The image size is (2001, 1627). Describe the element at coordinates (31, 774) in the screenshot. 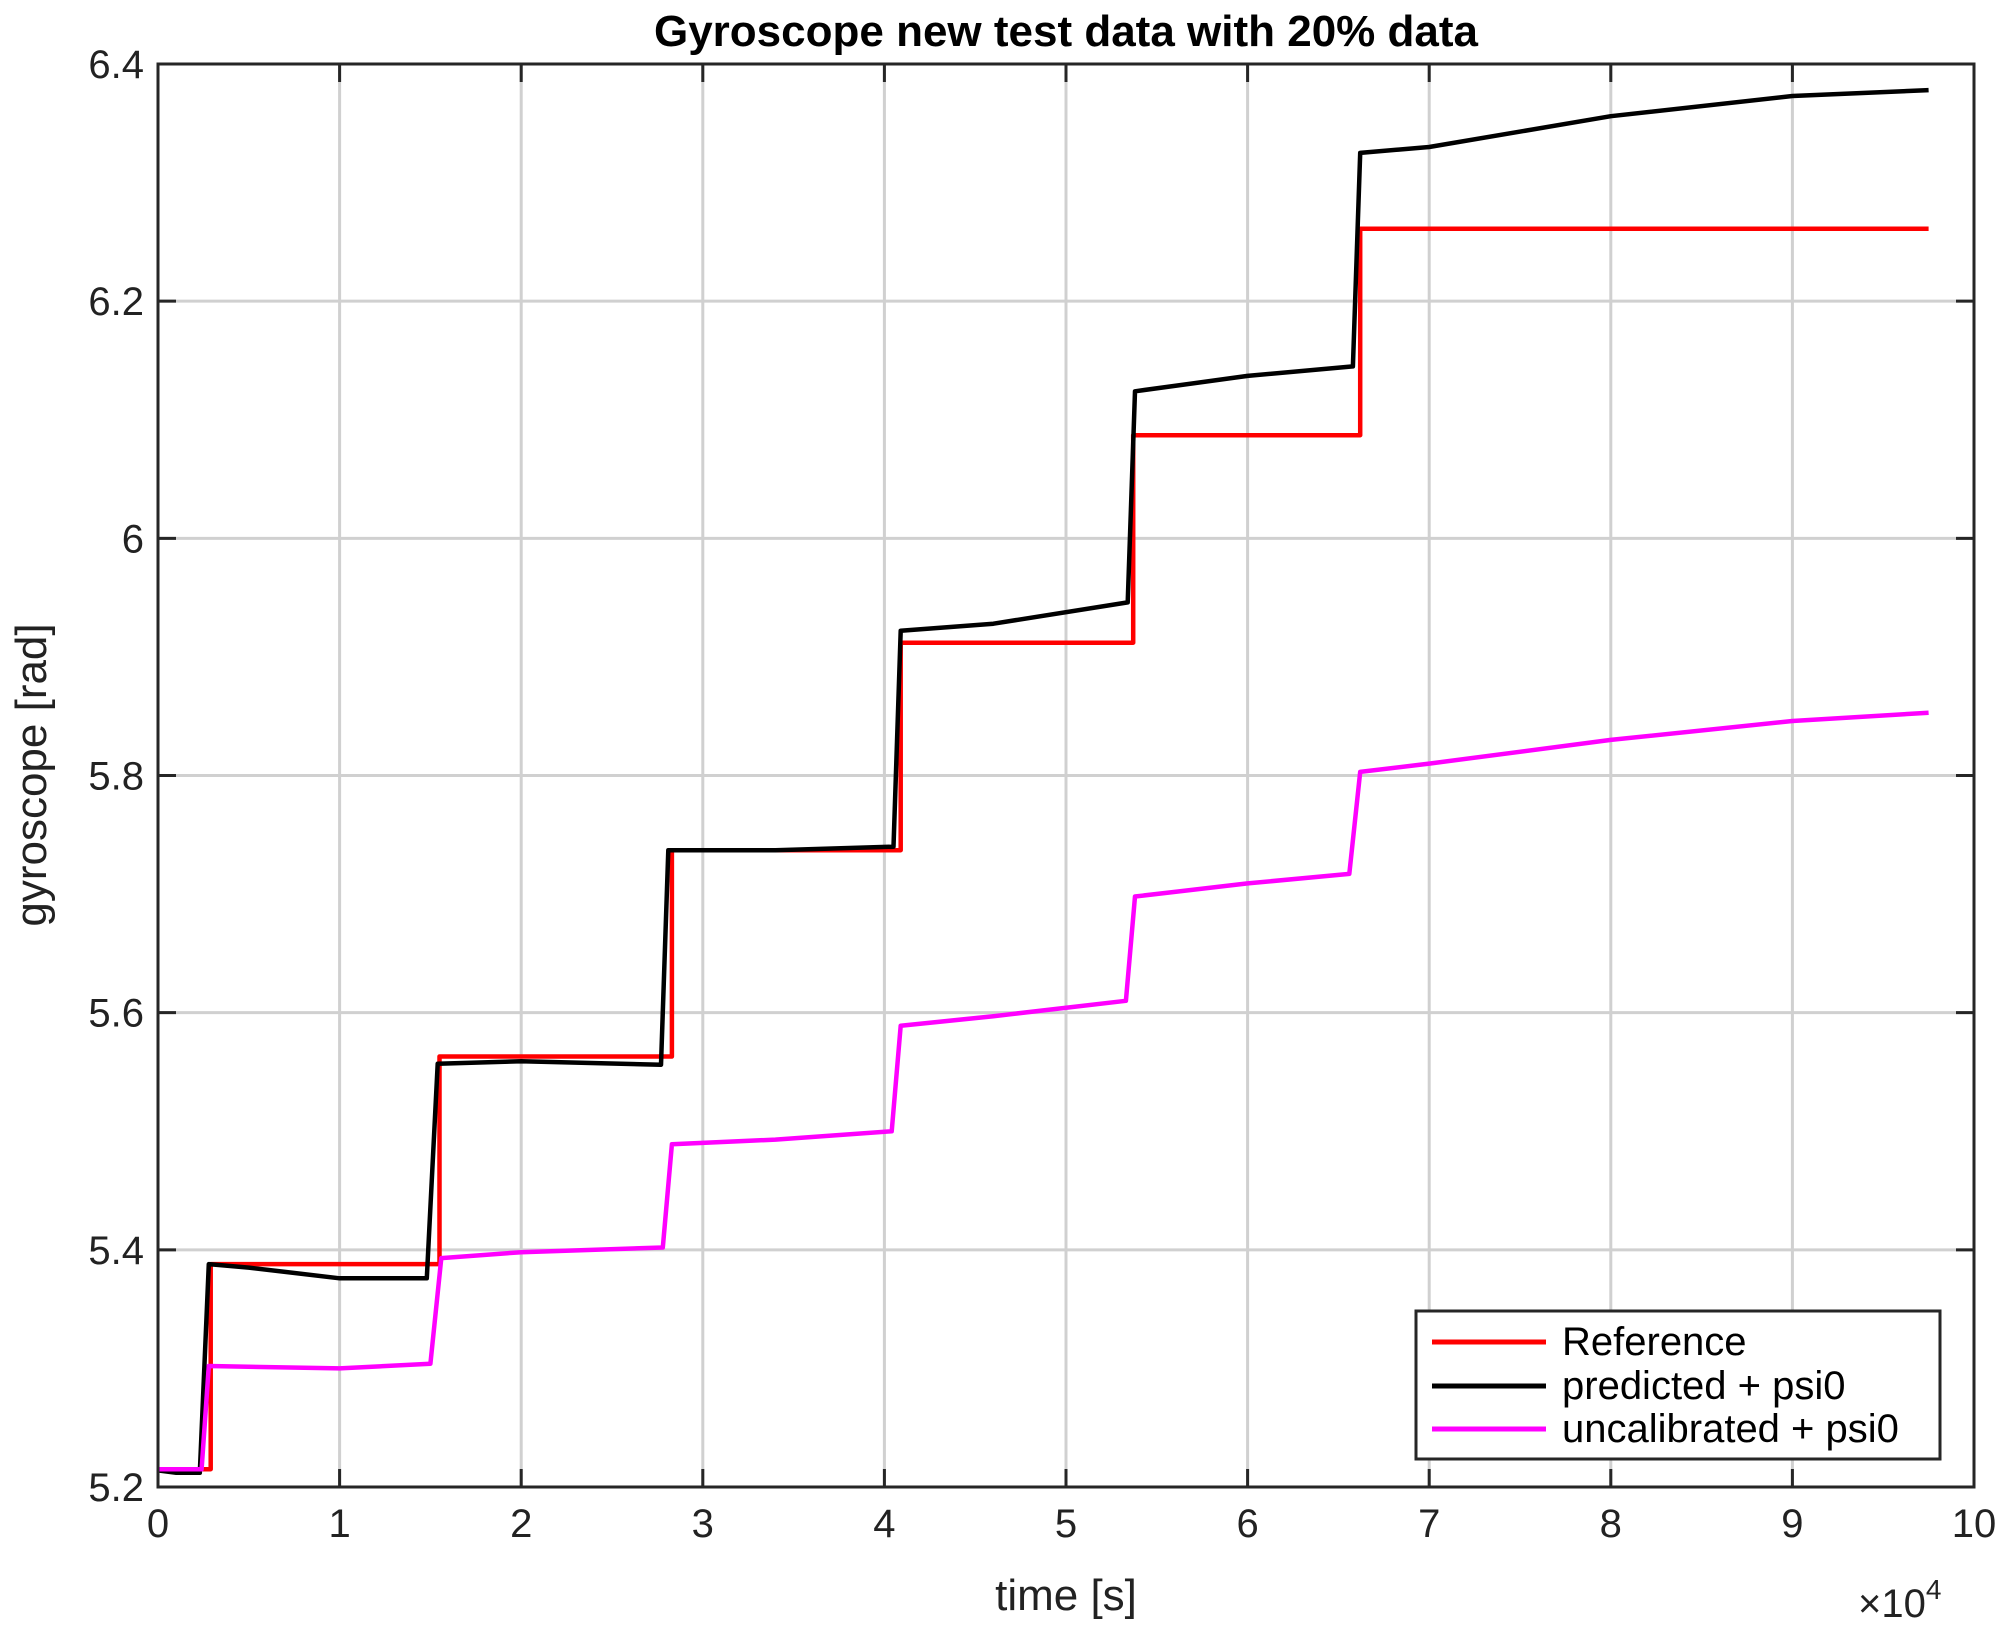

I see `y-axis-title: gyroscope [rad]` at that location.